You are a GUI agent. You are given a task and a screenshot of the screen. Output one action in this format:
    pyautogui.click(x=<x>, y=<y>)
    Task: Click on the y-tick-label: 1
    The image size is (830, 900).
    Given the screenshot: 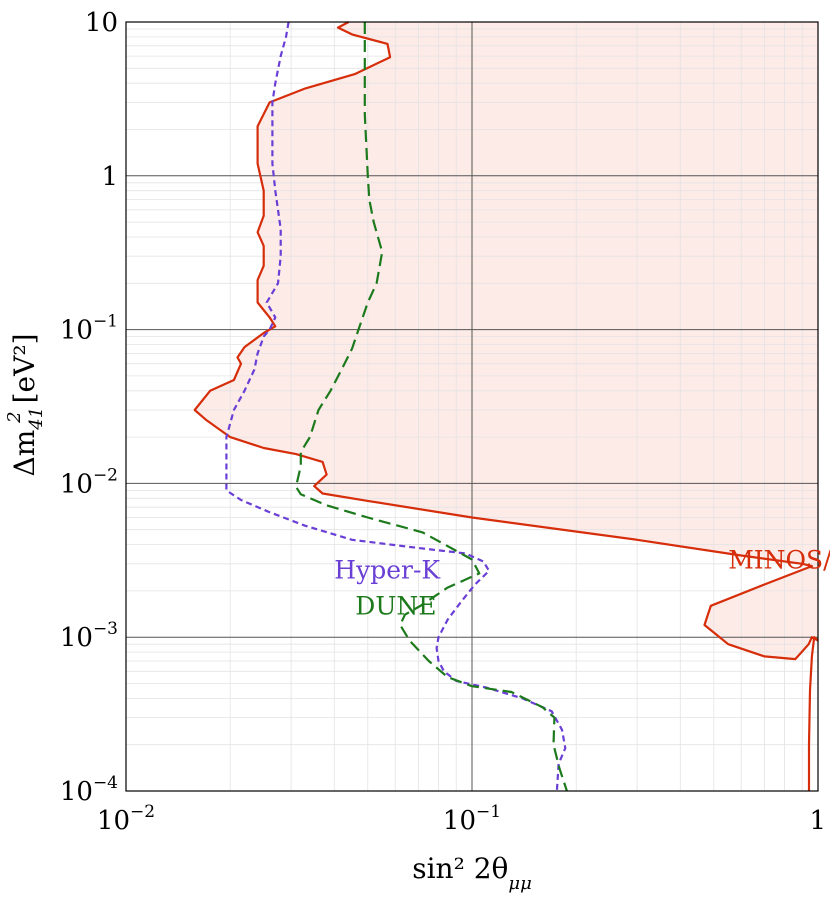 What is the action you would take?
    pyautogui.click(x=109, y=177)
    